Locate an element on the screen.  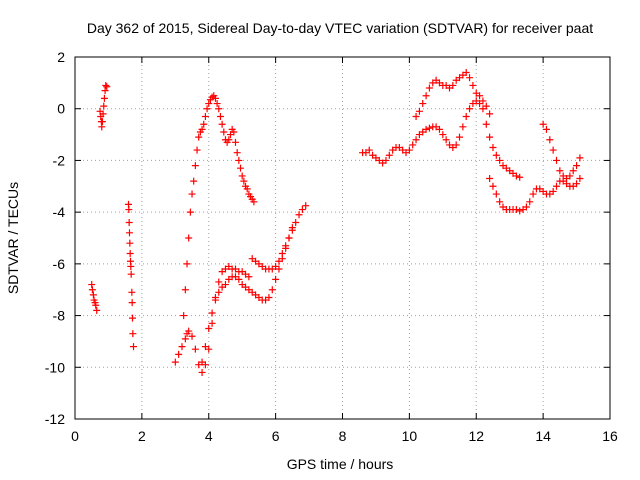
x-tick-label: 10 is located at coordinates (410, 436).